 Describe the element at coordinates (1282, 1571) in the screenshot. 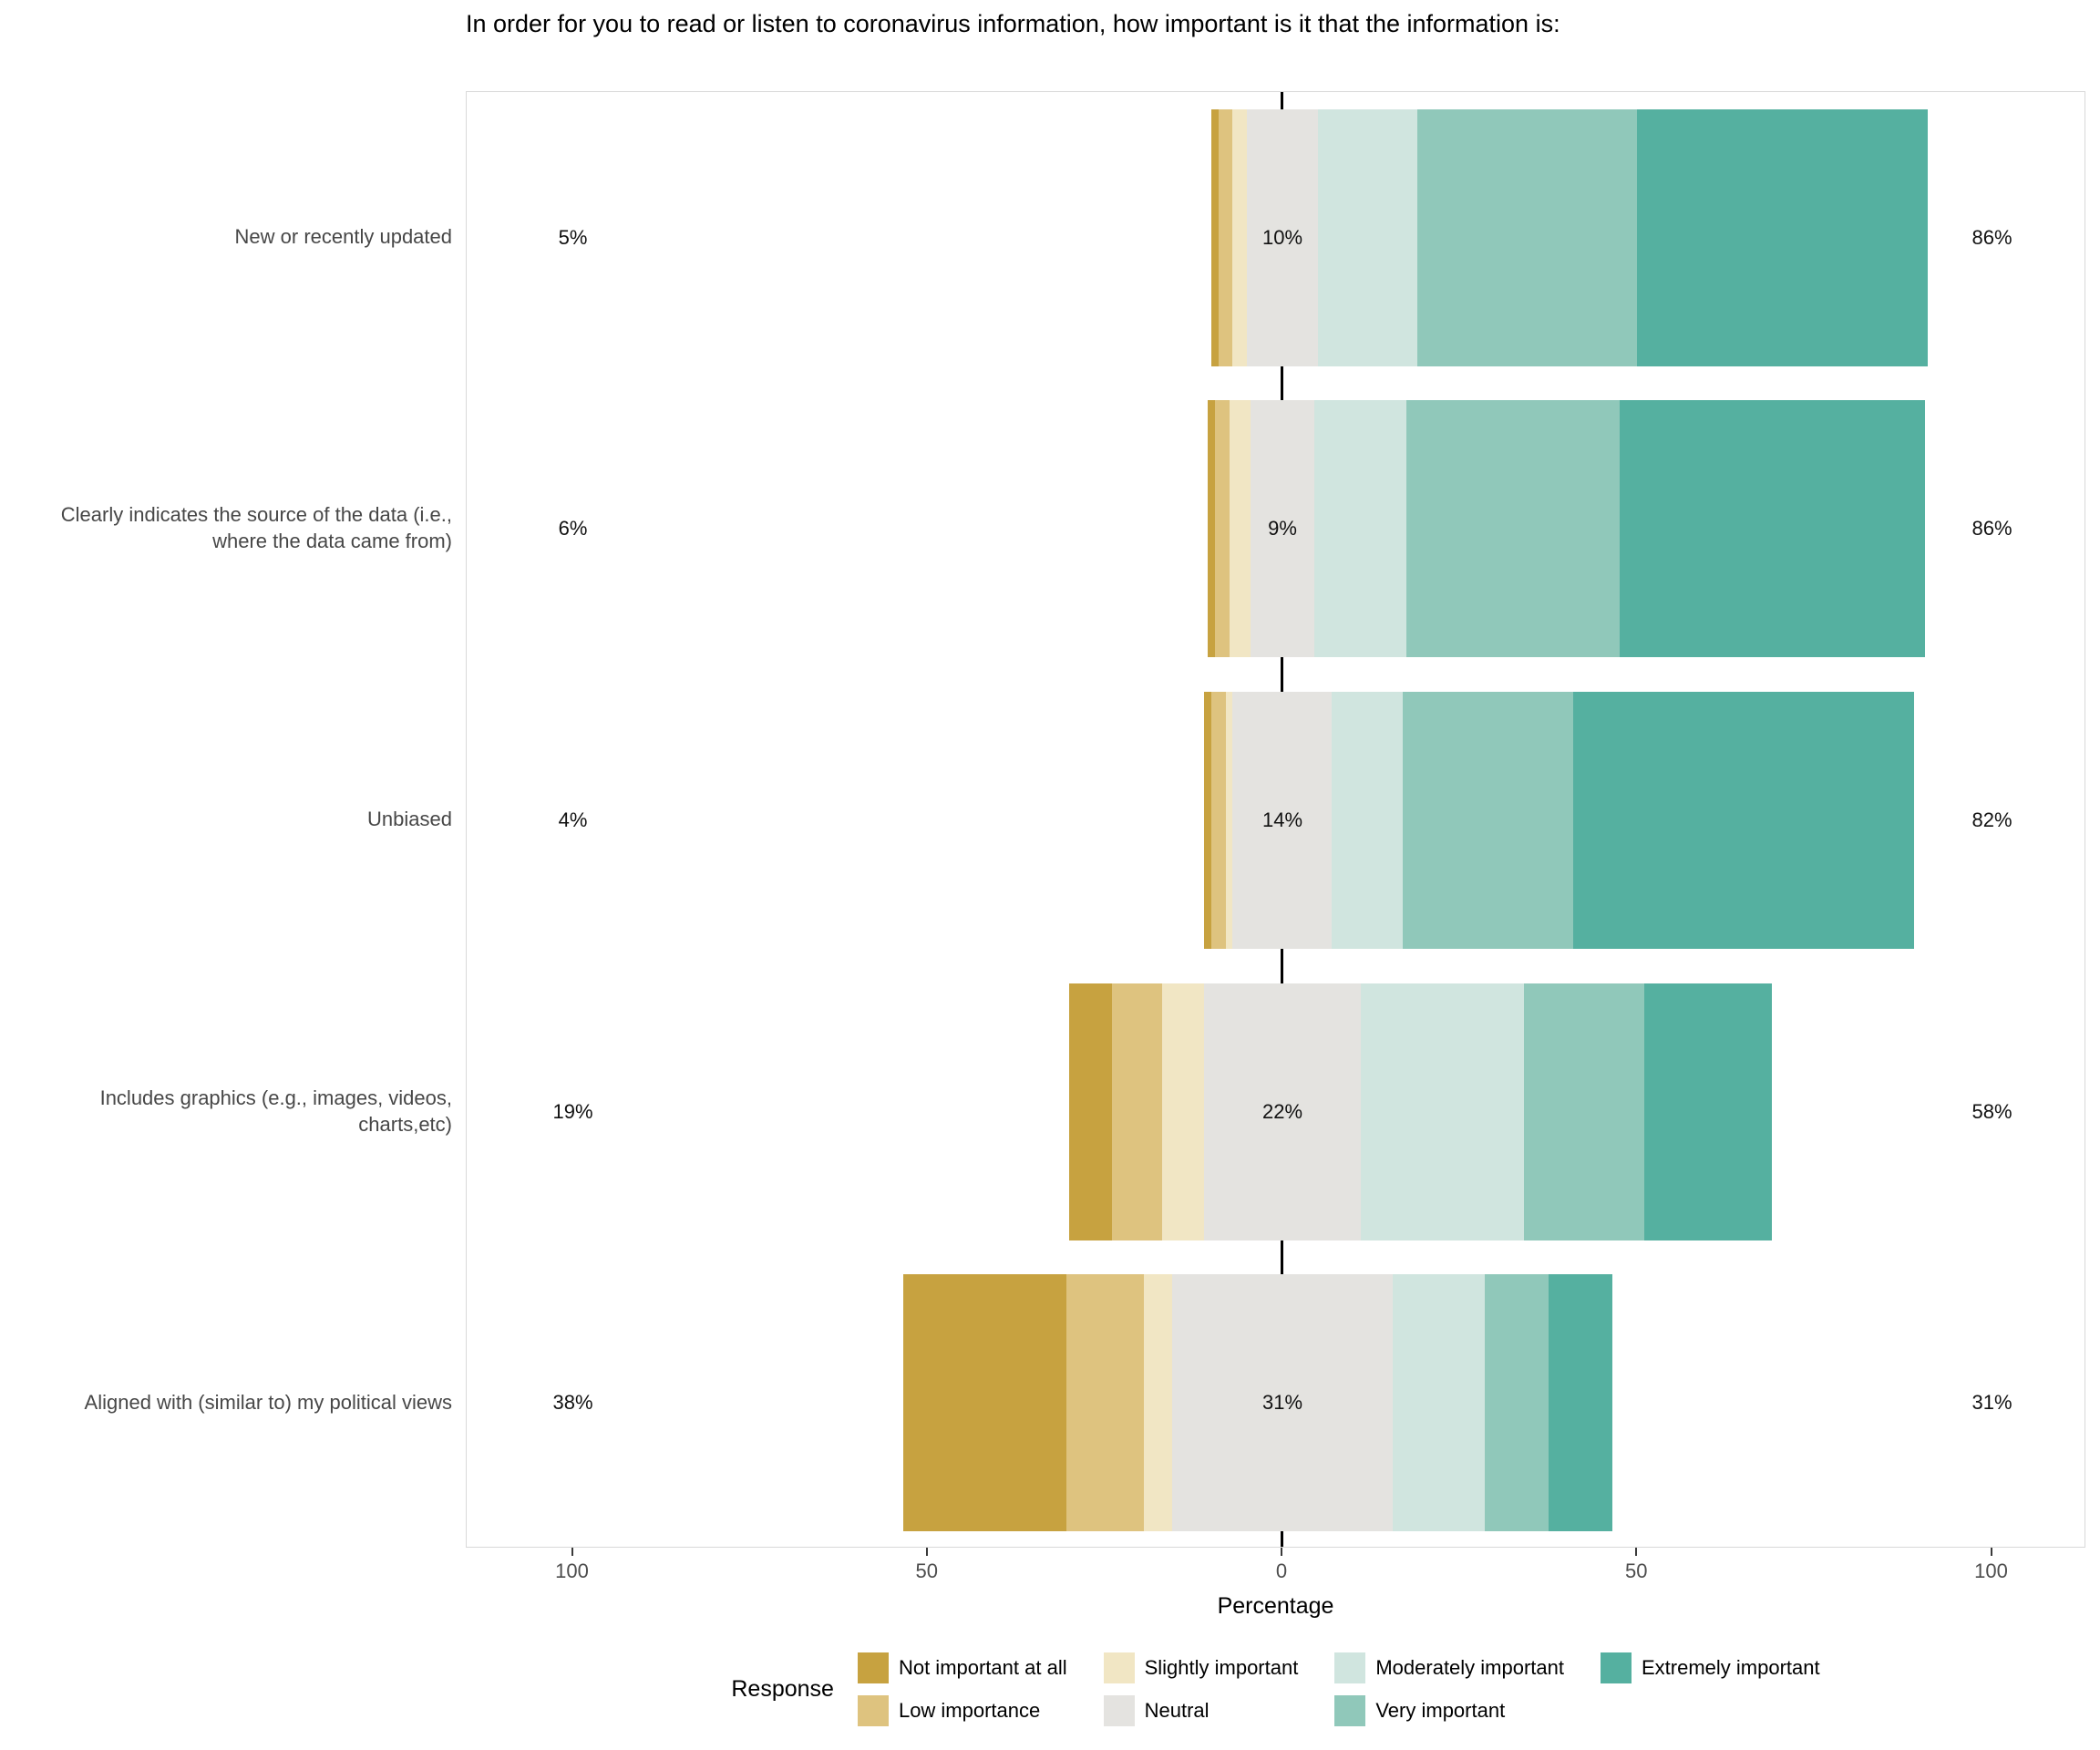

I see `x-tick-label: 0` at that location.